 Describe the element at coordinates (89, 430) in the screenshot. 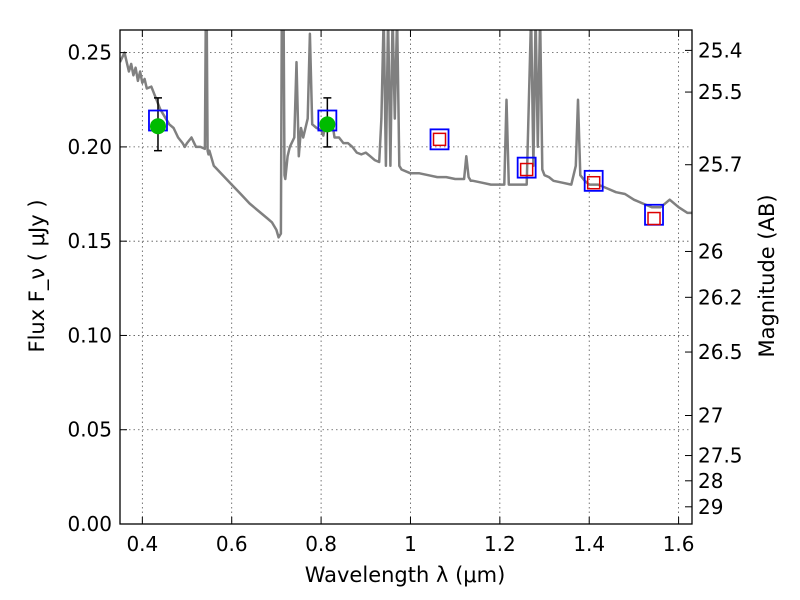

I see `y-tick-label: 0.05` at that location.